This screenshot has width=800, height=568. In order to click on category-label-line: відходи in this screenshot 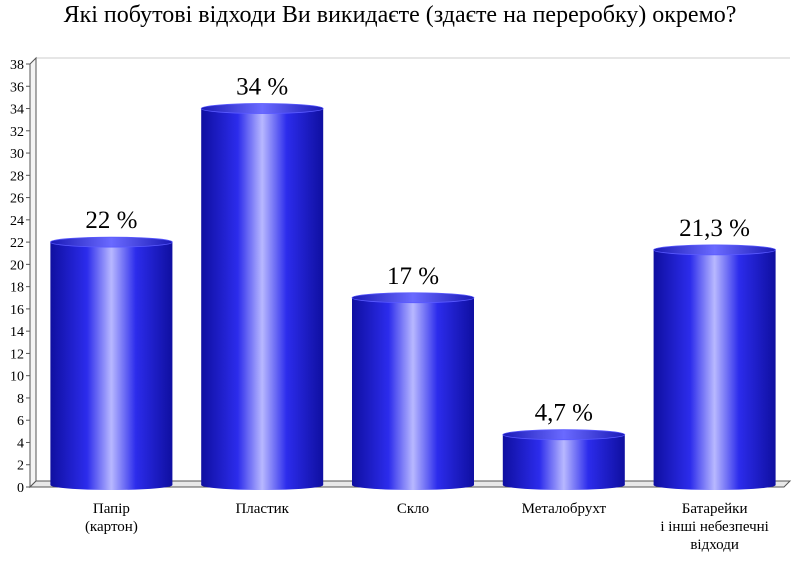, I will do `click(714, 545)`.